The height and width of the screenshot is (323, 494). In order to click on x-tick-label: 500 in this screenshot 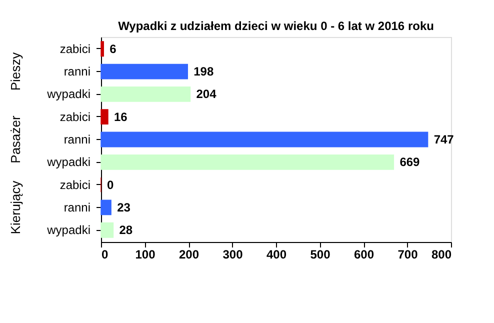, I will do `click(320, 255)`.